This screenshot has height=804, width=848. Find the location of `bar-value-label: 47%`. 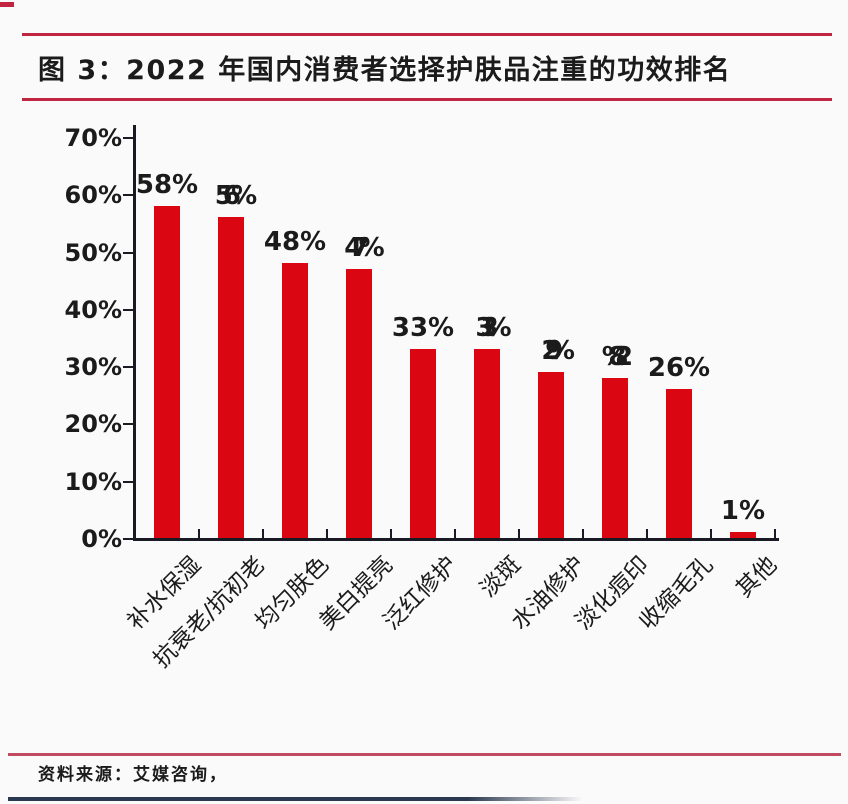

bar-value-label: 47% is located at coordinates (364, 247).